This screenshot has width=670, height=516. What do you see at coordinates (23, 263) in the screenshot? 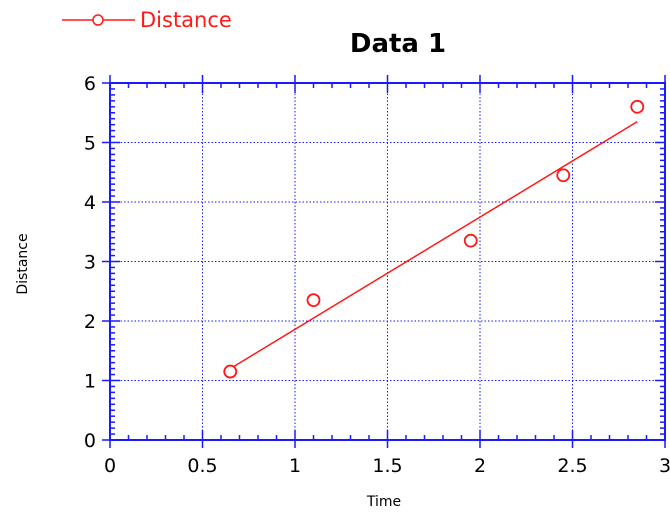
I see `y-axis-label: Distance` at bounding box center [23, 263].